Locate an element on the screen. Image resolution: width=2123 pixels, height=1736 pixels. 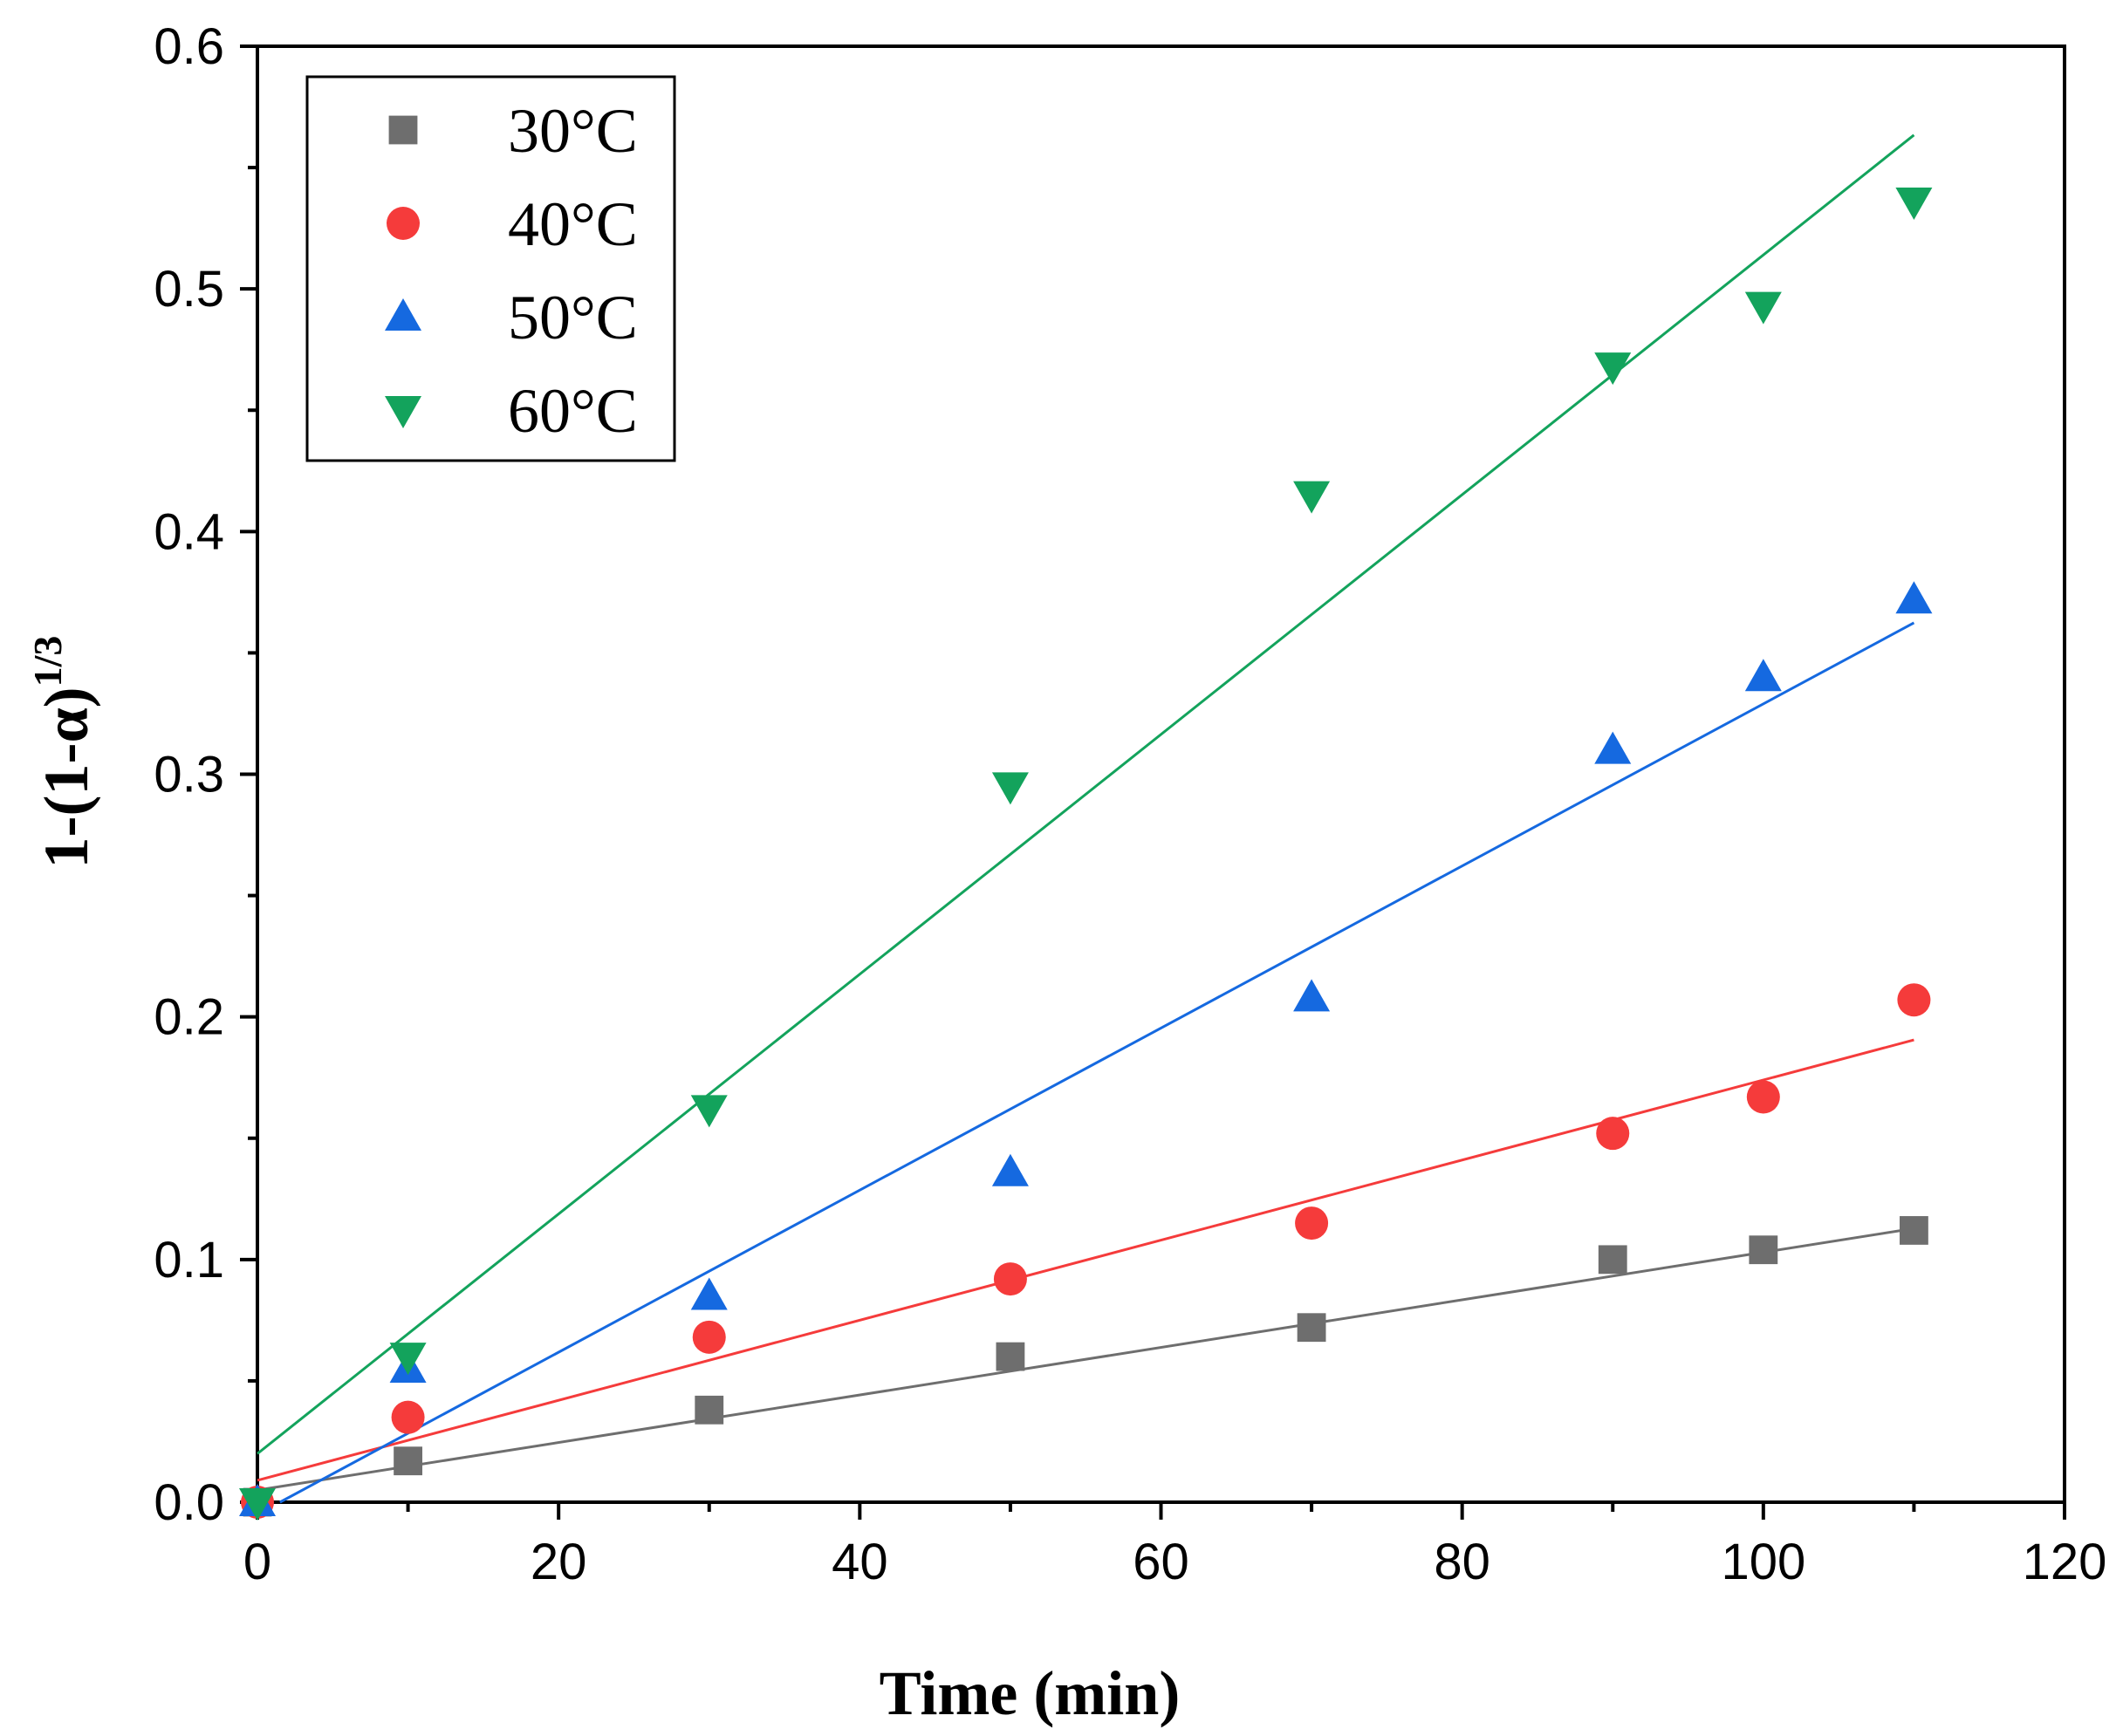
y-tick-label: 0.6 is located at coordinates (189, 46).